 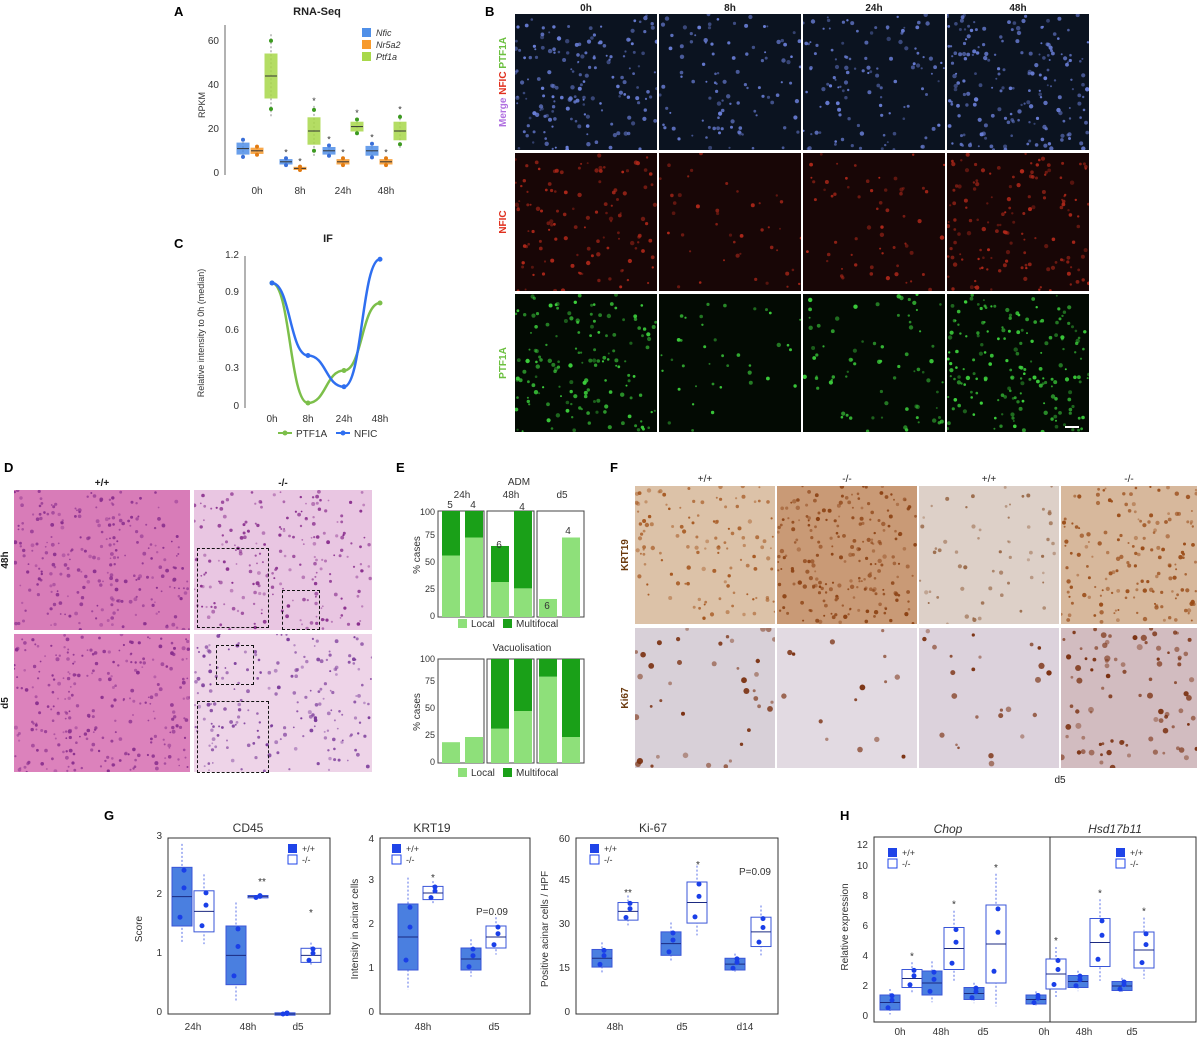 I want to click on x-tick-label: 48h, so click(x=380, y=419).